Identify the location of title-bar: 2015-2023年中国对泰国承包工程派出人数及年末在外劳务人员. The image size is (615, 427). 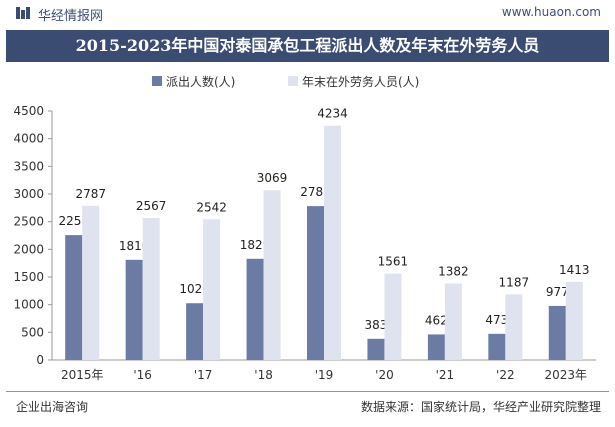
(307, 46).